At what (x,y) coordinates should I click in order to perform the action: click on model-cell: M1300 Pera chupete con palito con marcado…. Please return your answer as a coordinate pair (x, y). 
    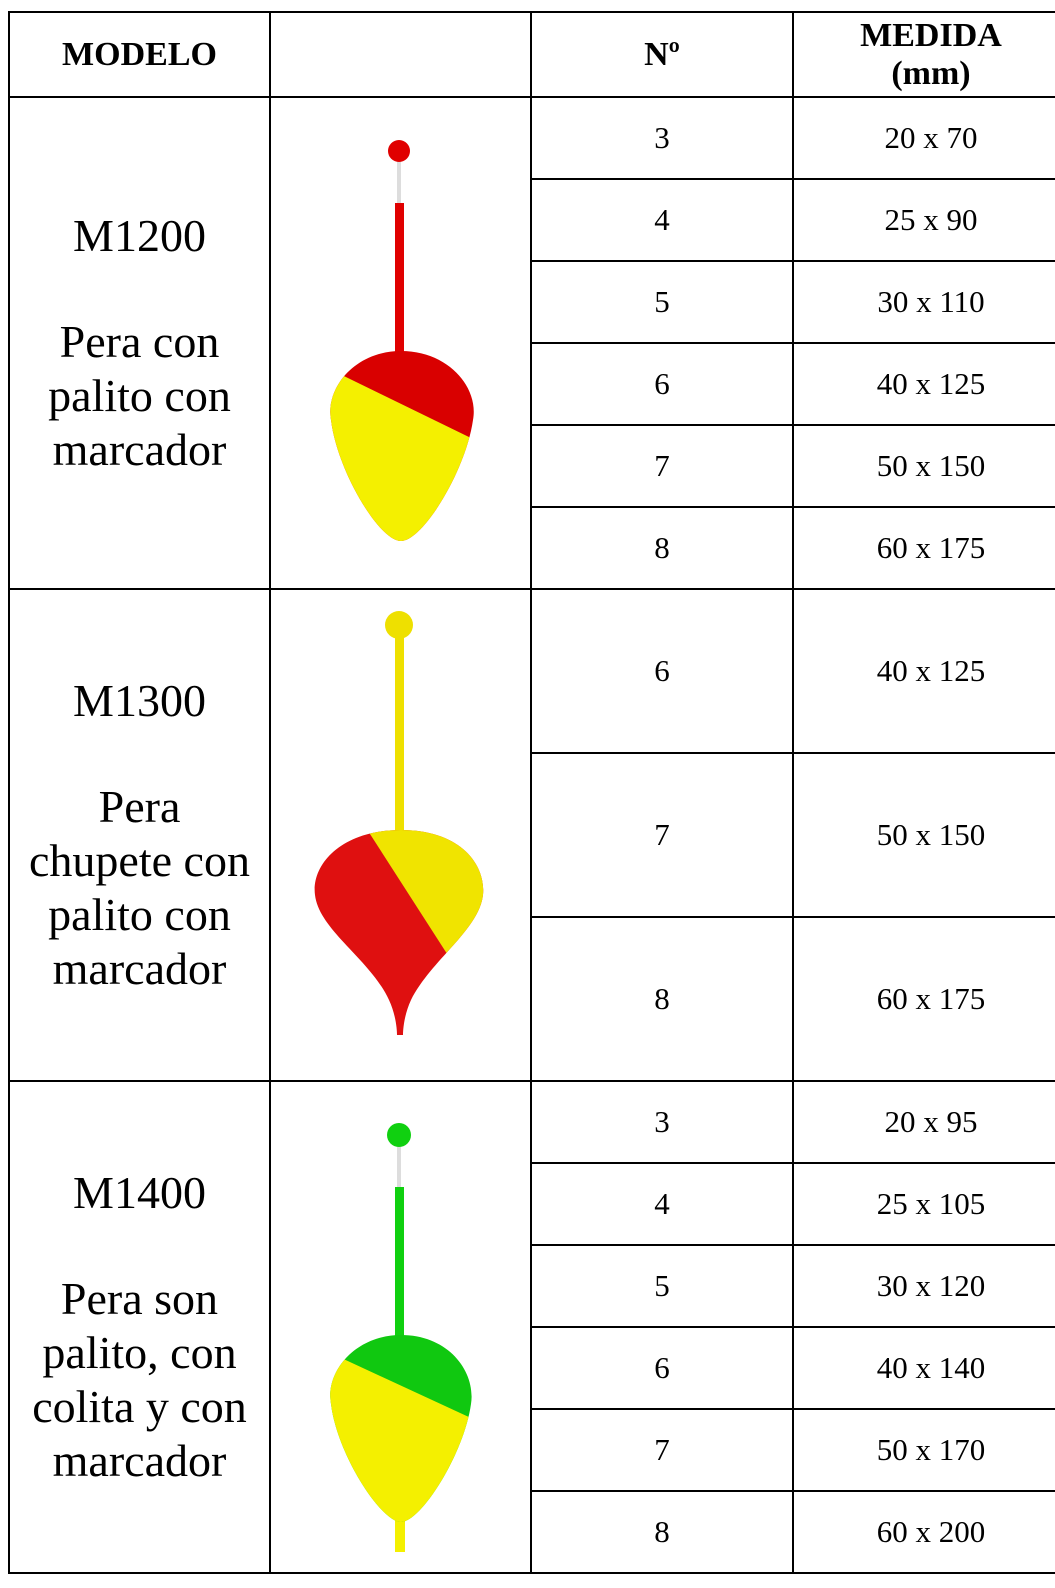
    Looking at the image, I should click on (139, 835).